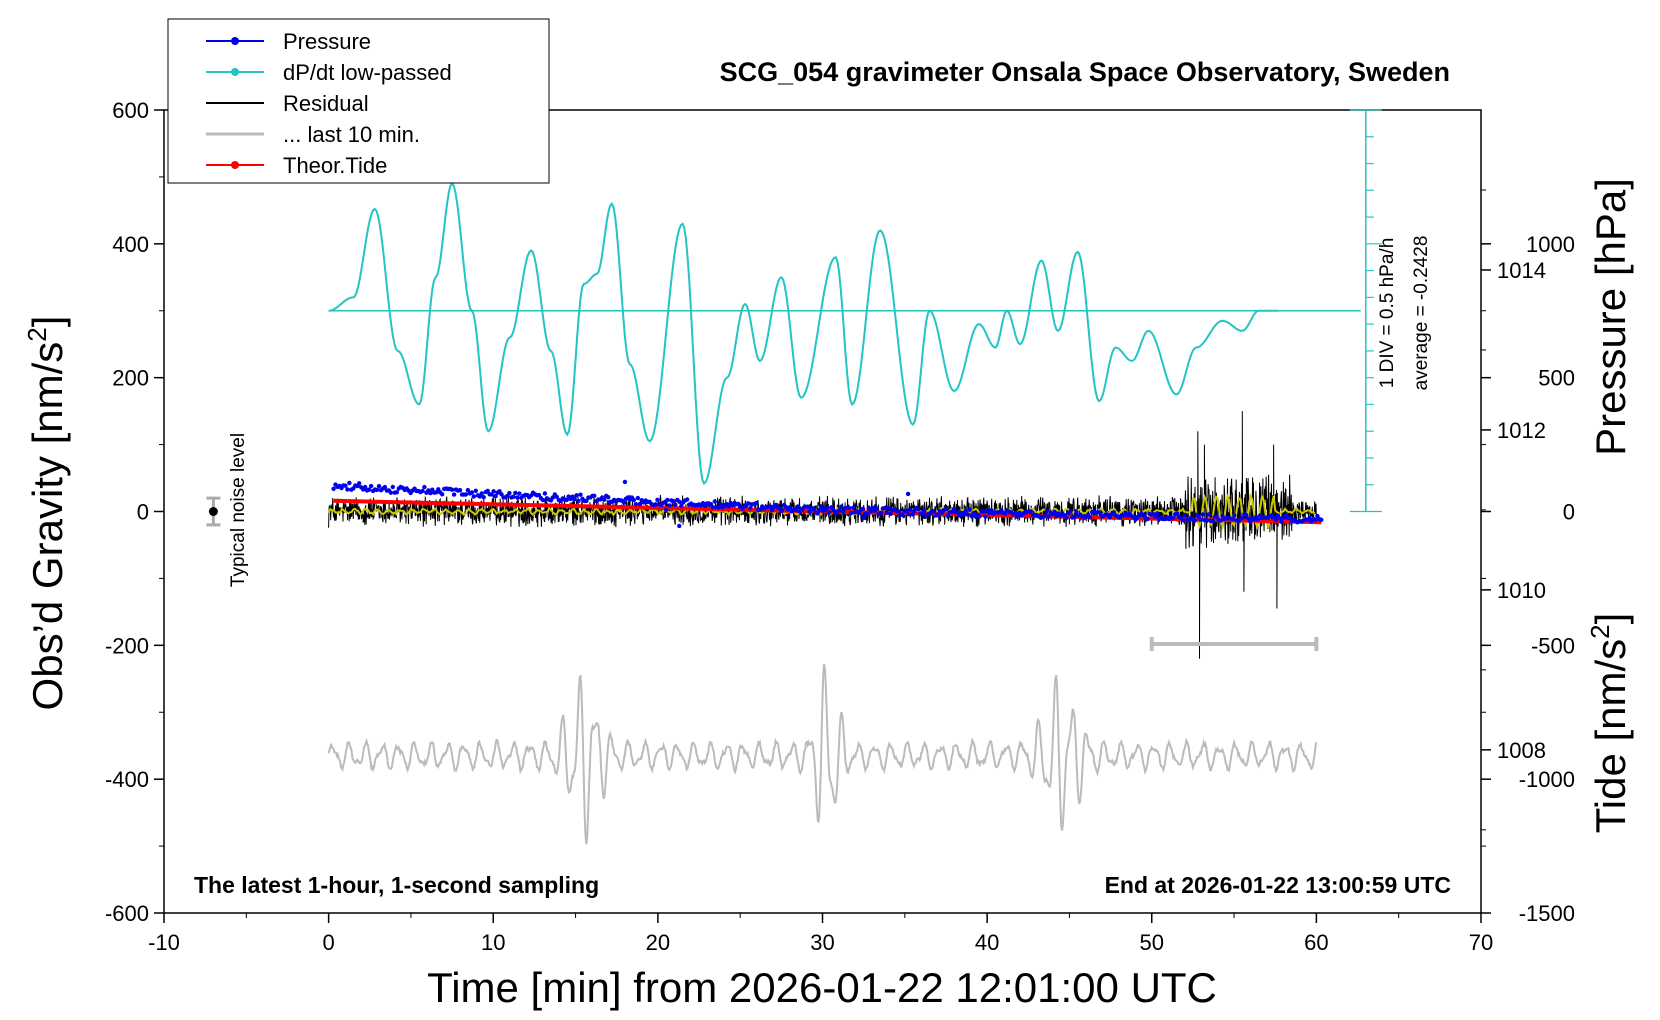 This screenshot has height=1020, width=1660. What do you see at coordinates (1278, 885) in the screenshot?
I see `end-time-note: End at 2026-01-22 13:00:59 UTC` at bounding box center [1278, 885].